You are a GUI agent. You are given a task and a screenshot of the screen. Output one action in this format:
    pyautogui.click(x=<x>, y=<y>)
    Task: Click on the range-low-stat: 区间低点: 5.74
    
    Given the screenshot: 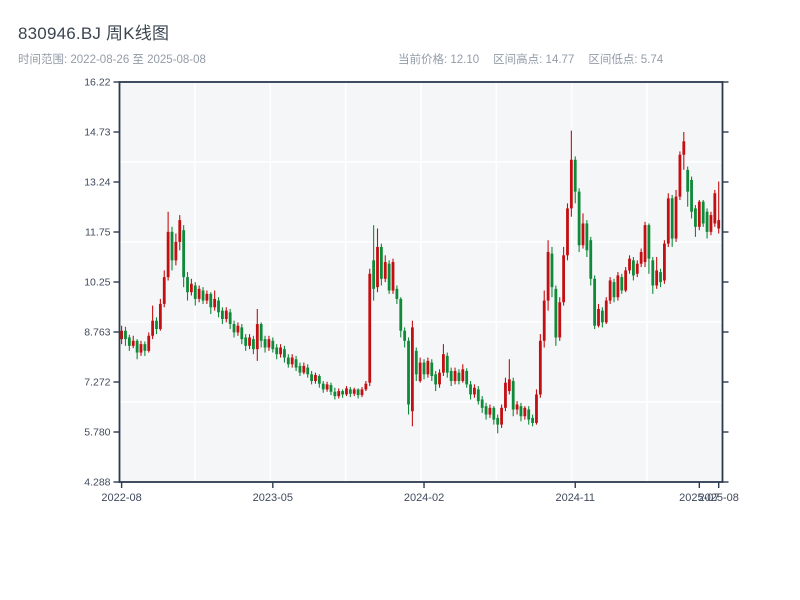 What is the action you would take?
    pyautogui.click(x=626, y=60)
    